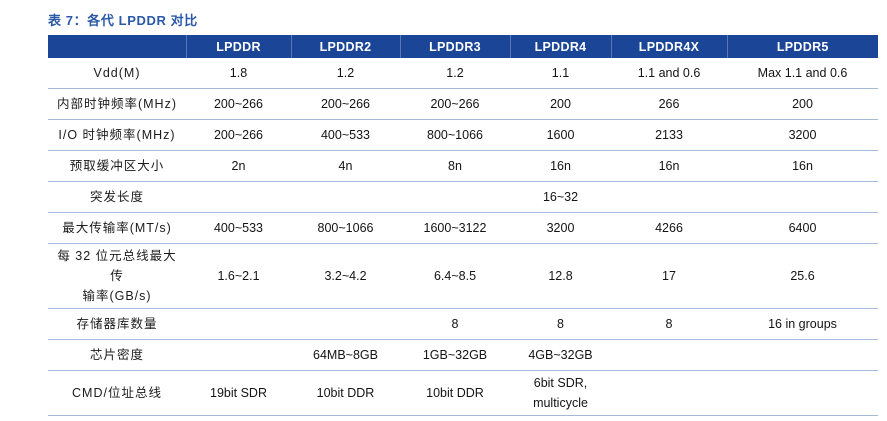 This screenshot has height=421, width=887. What do you see at coordinates (345, 46) in the screenshot?
I see `column-header-lpddr2: LPDDR2` at bounding box center [345, 46].